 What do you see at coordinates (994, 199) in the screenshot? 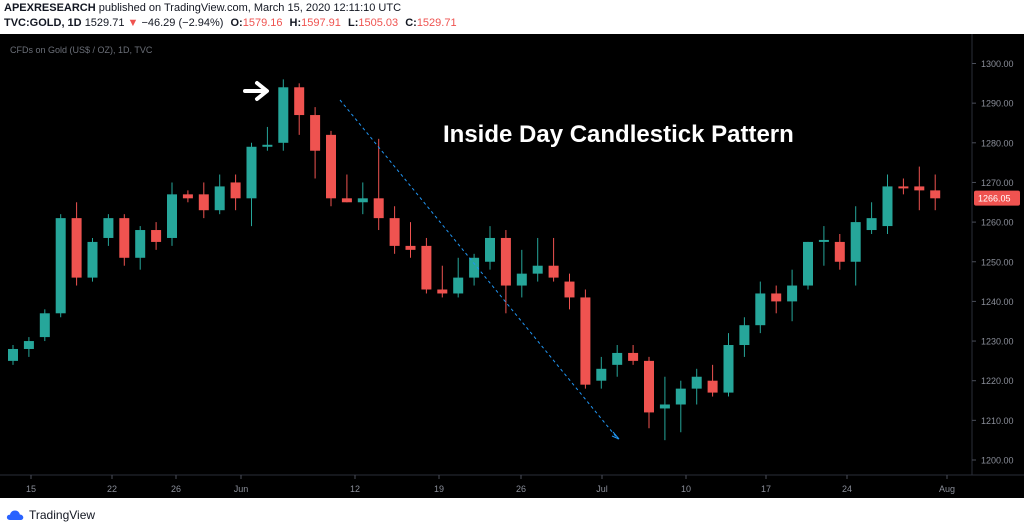
I see `last-price-tag-text: 1266.05` at bounding box center [994, 199].